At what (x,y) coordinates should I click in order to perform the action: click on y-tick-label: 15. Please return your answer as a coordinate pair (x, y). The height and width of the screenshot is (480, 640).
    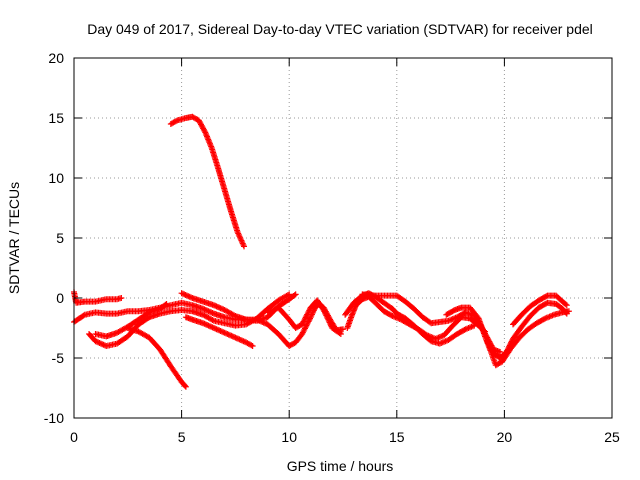
    Looking at the image, I should click on (56, 118).